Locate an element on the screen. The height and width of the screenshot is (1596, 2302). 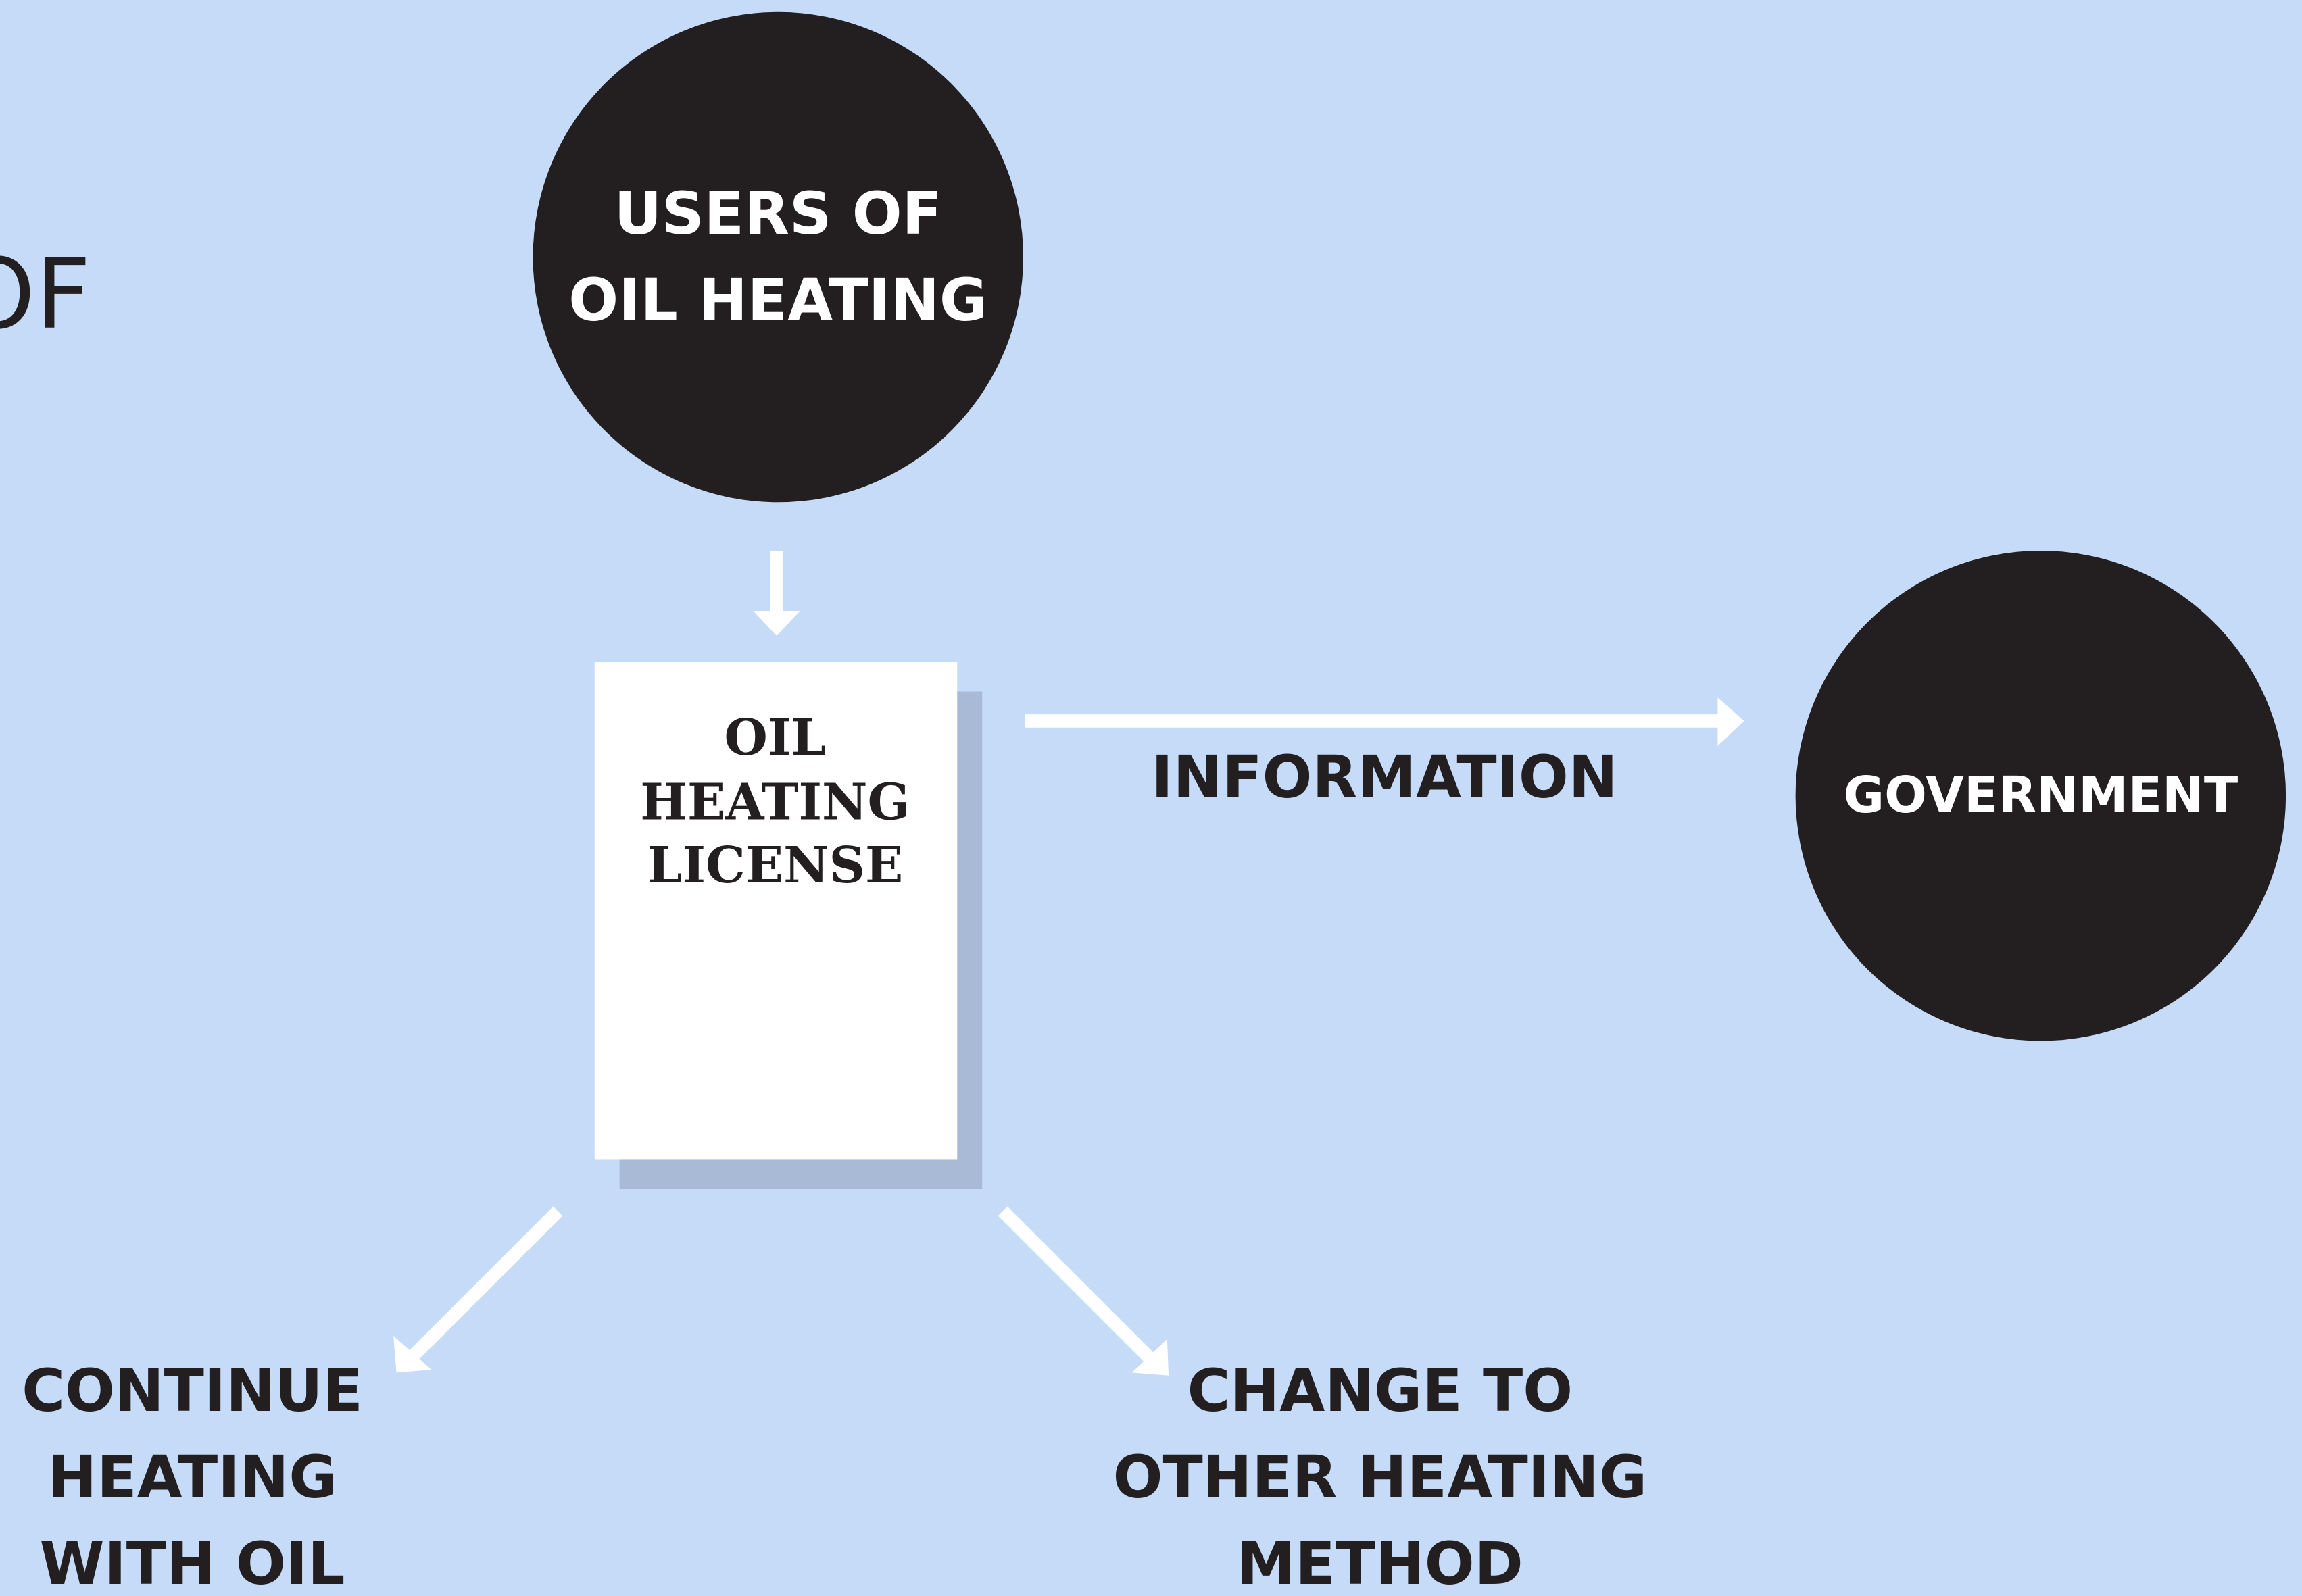
license-document is located at coordinates (776, 911).